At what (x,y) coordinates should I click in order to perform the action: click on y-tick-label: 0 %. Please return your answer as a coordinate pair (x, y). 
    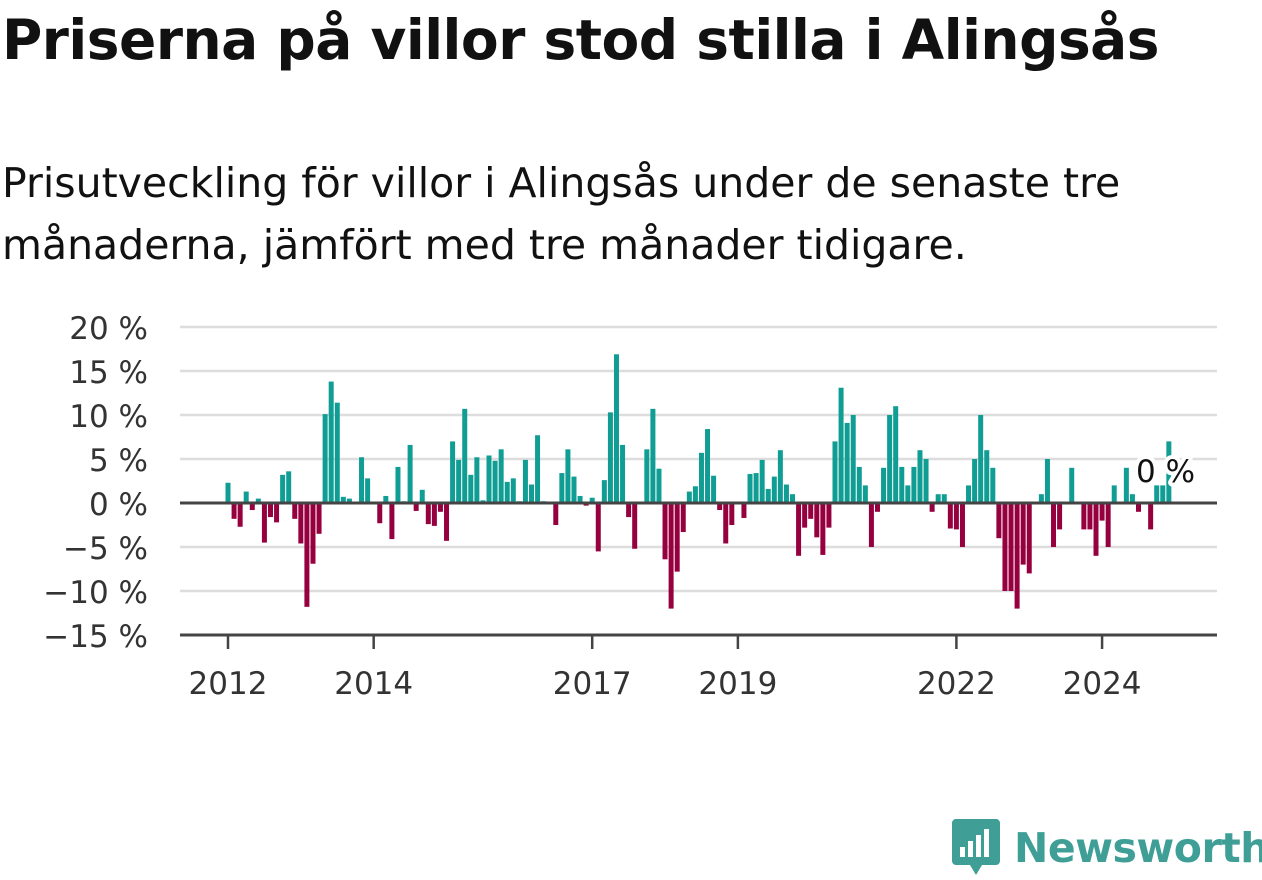
    Looking at the image, I should click on (118, 505).